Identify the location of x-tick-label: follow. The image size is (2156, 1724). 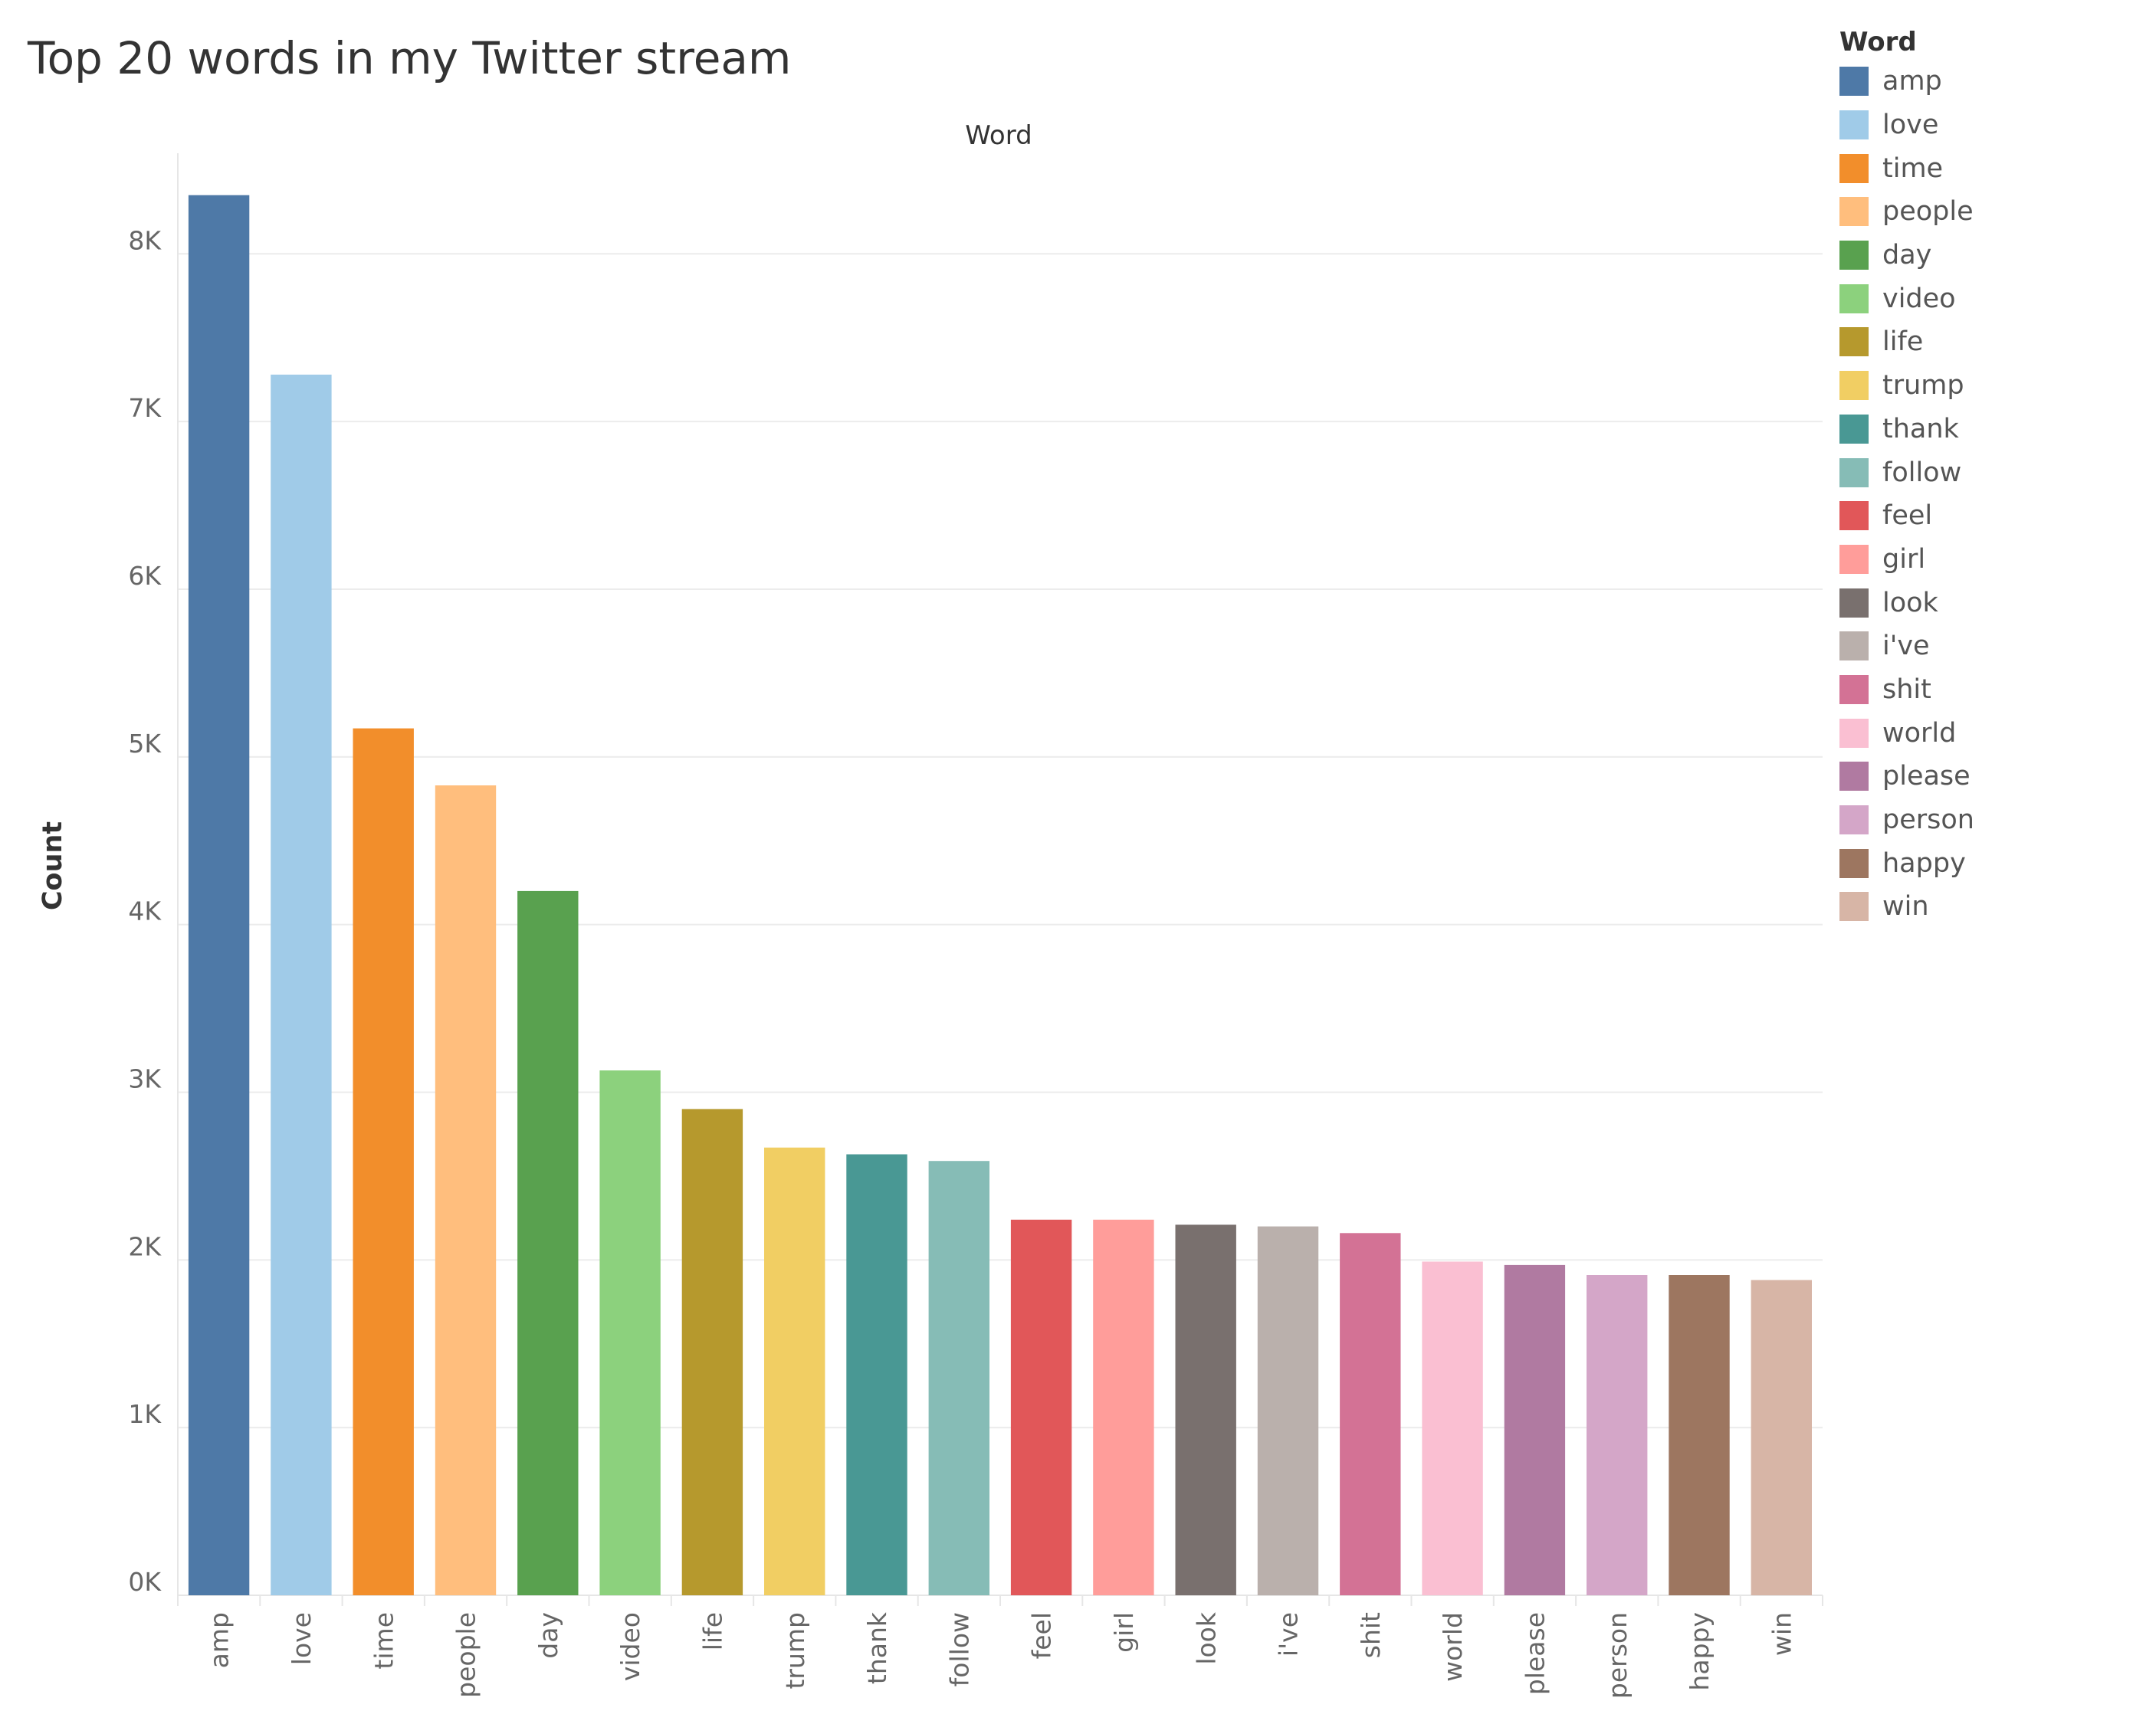
(959, 1649).